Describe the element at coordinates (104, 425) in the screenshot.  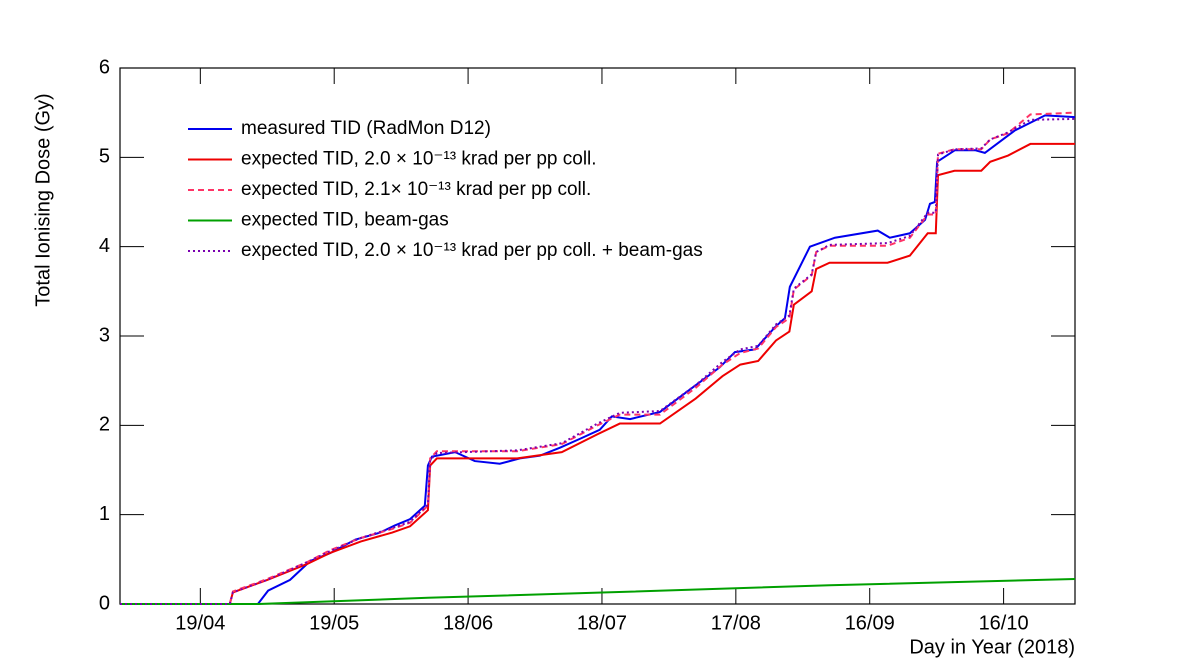
I see `y-tick-label: 2` at that location.